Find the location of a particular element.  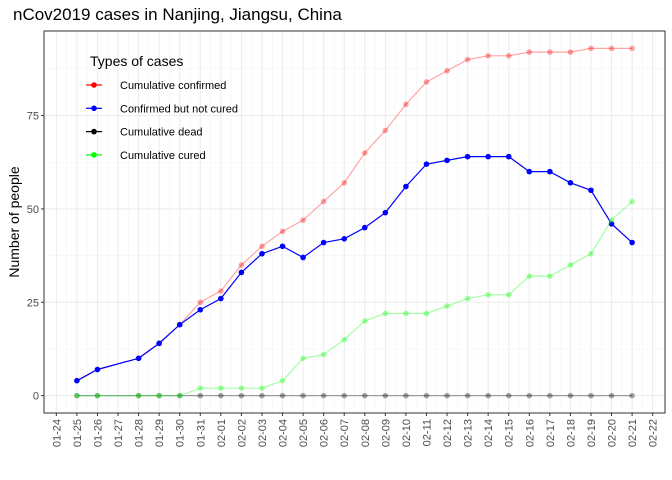

x-tick-label: 01-28 is located at coordinates (140, 433).